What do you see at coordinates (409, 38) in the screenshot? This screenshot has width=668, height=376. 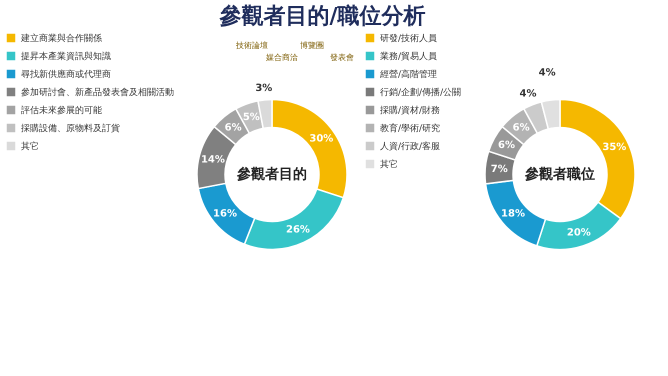 I see `legend-label: 研發/技術人員` at bounding box center [409, 38].